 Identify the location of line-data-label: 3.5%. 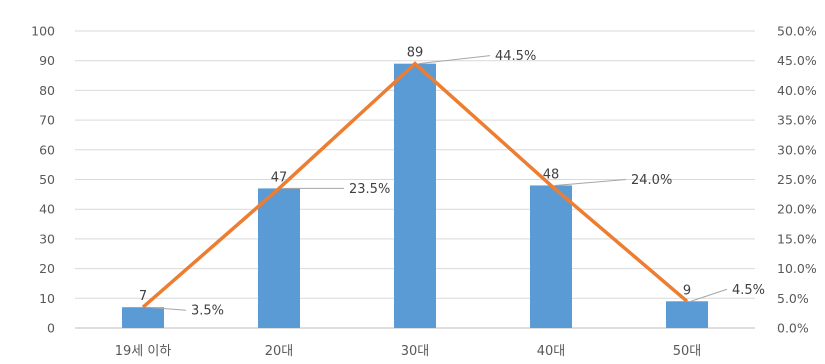
(207, 311).